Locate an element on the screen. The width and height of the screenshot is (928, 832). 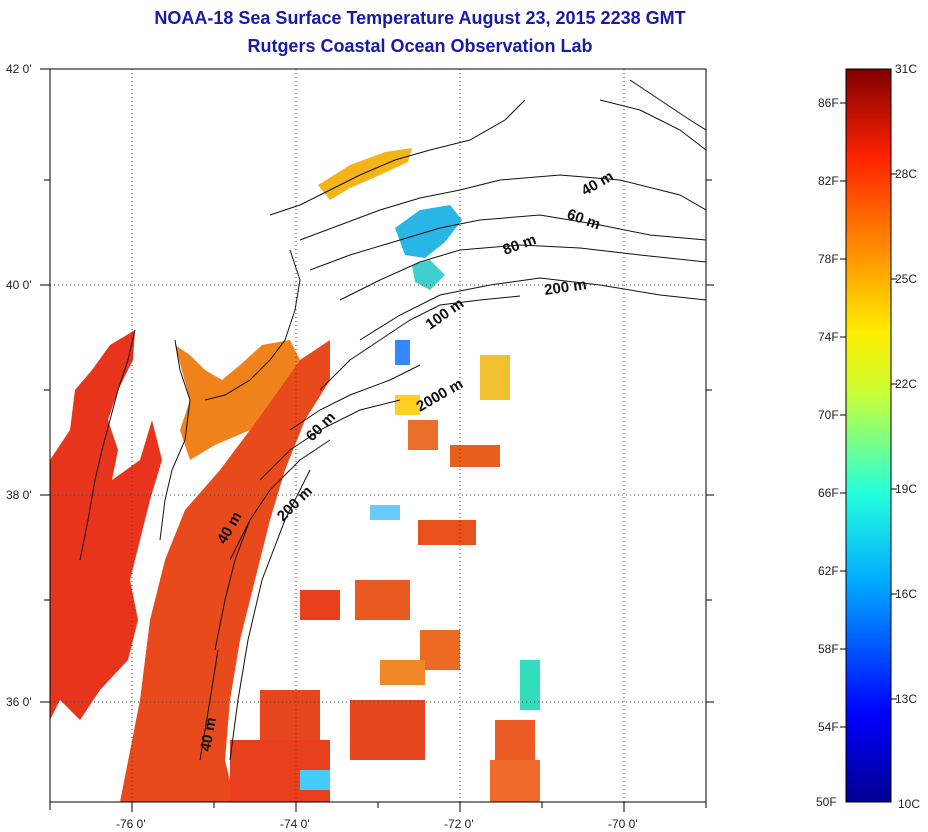
map-subtitle: Rutgers Coastal Ocean Observation Lab is located at coordinates (420, 46).